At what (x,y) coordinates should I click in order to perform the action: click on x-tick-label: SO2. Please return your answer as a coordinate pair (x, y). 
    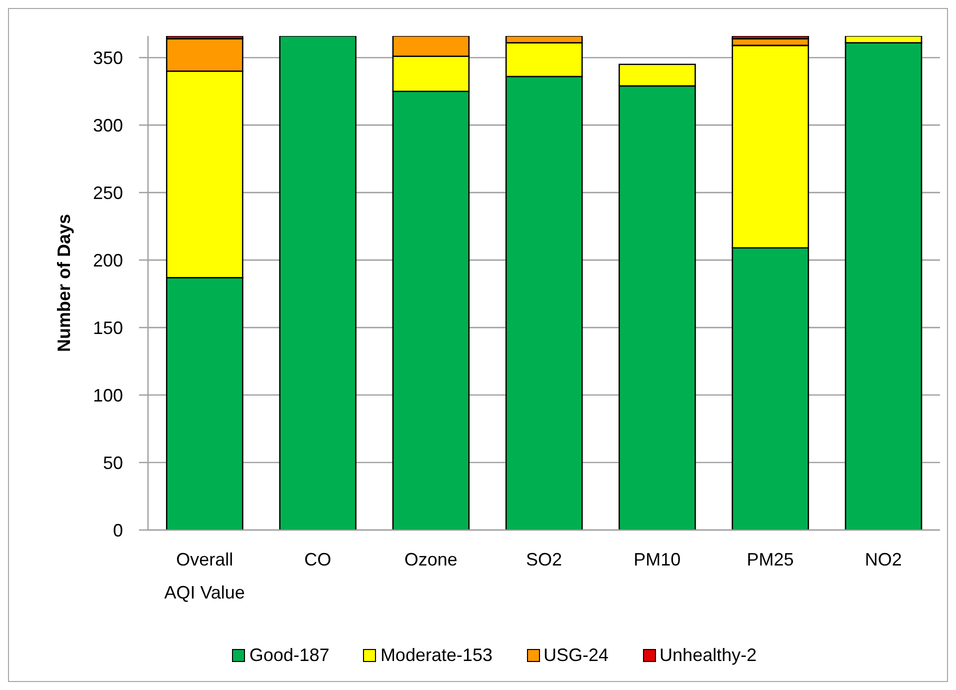
    Looking at the image, I should click on (544, 560).